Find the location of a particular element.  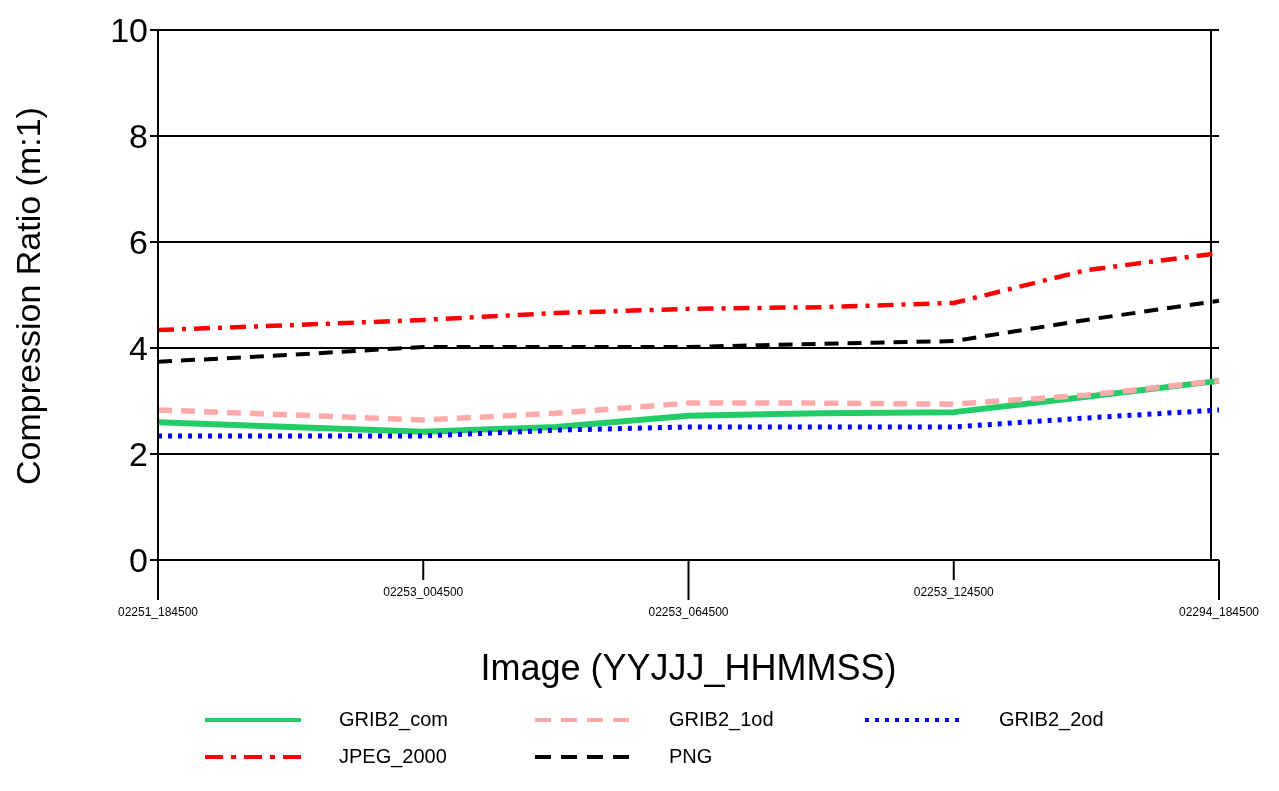

x-tick-label: 02251_184500 is located at coordinates (158, 612).